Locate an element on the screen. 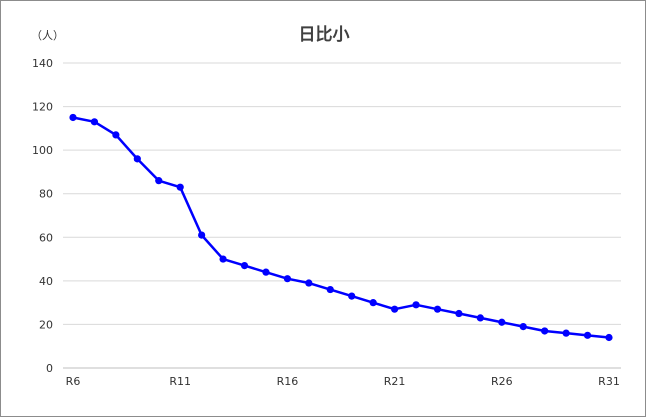 This screenshot has width=646, height=418. y-tick-label: 80 is located at coordinates (46, 194).